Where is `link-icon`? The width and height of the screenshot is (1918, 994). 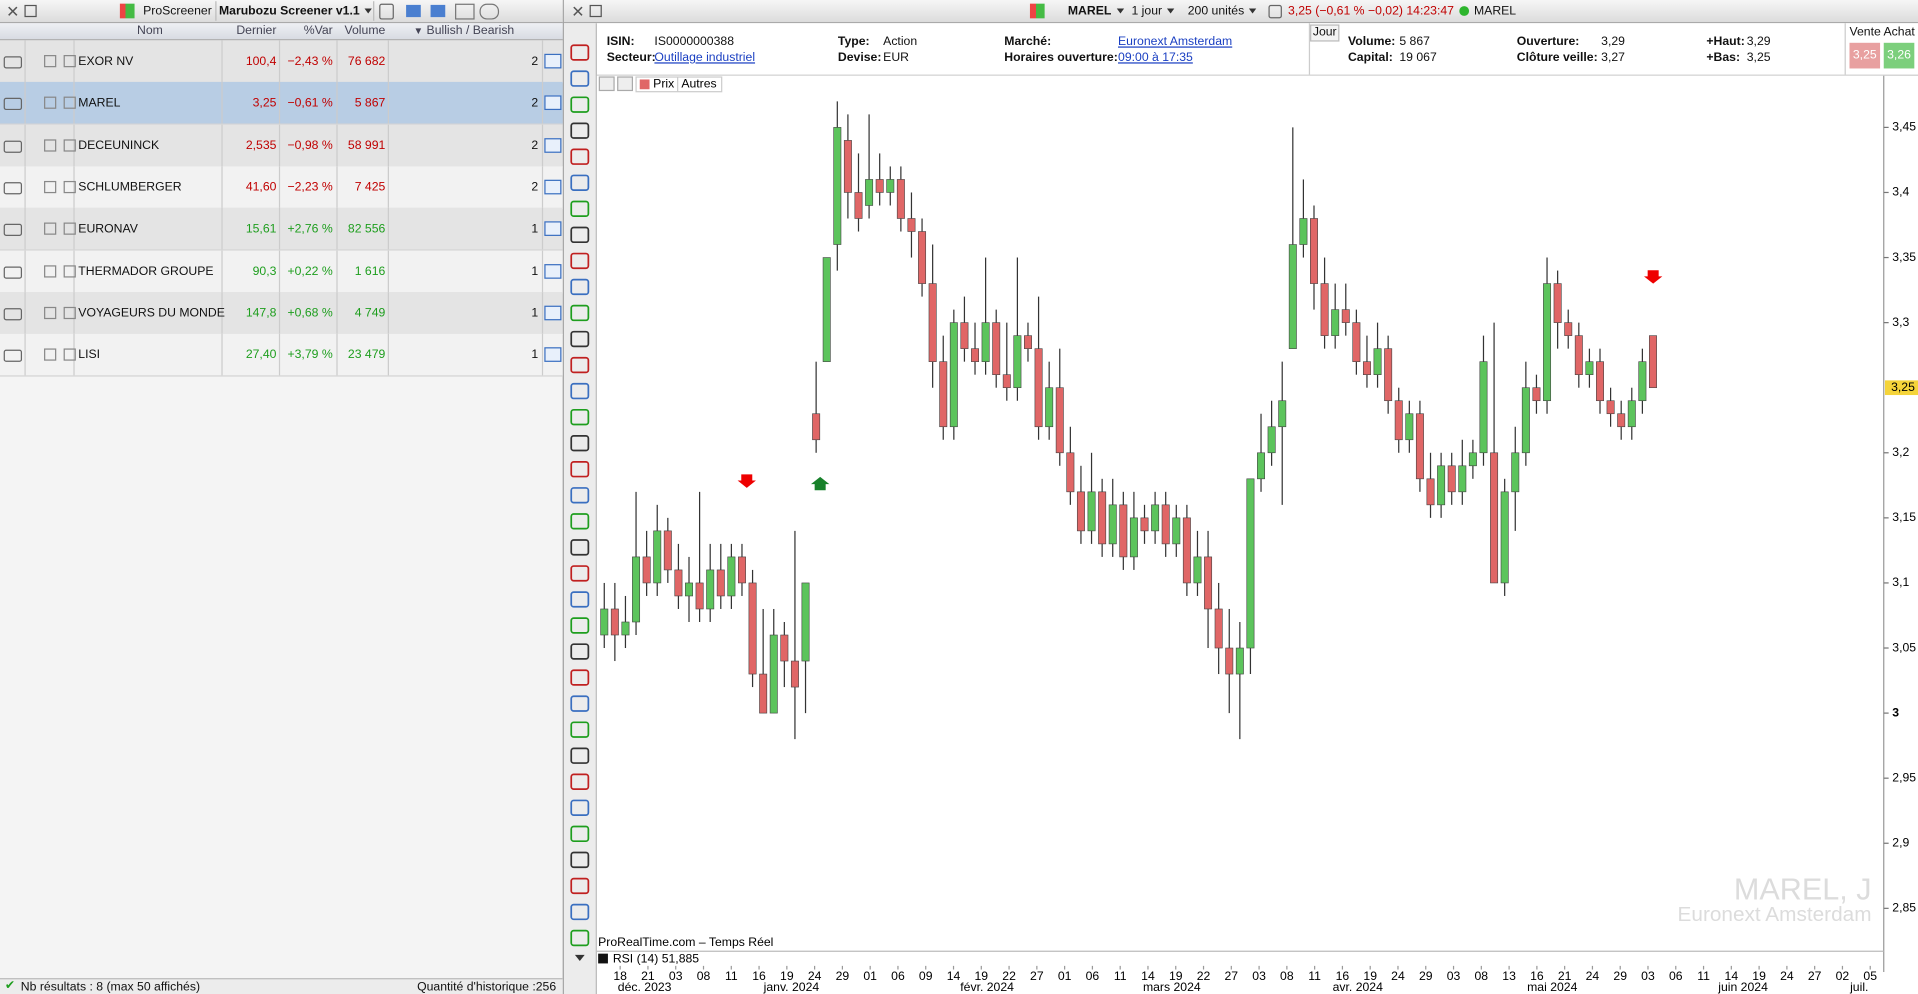
link-icon is located at coordinates (489, 11).